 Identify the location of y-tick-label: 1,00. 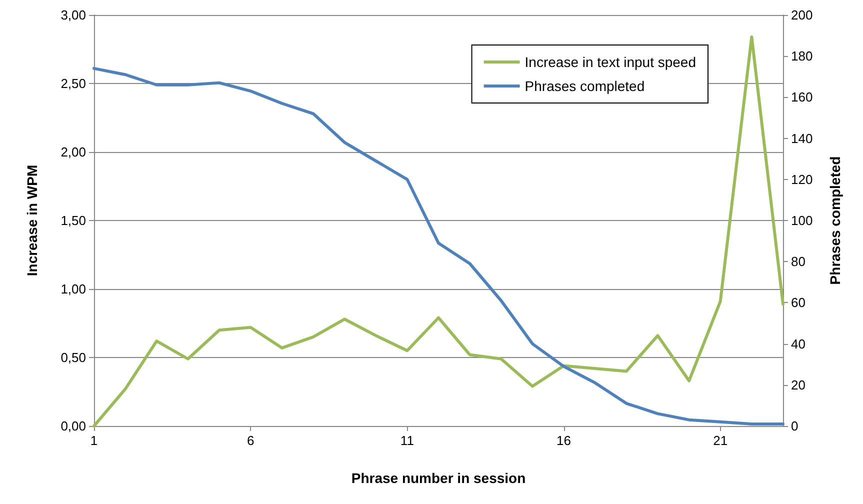
(73, 289).